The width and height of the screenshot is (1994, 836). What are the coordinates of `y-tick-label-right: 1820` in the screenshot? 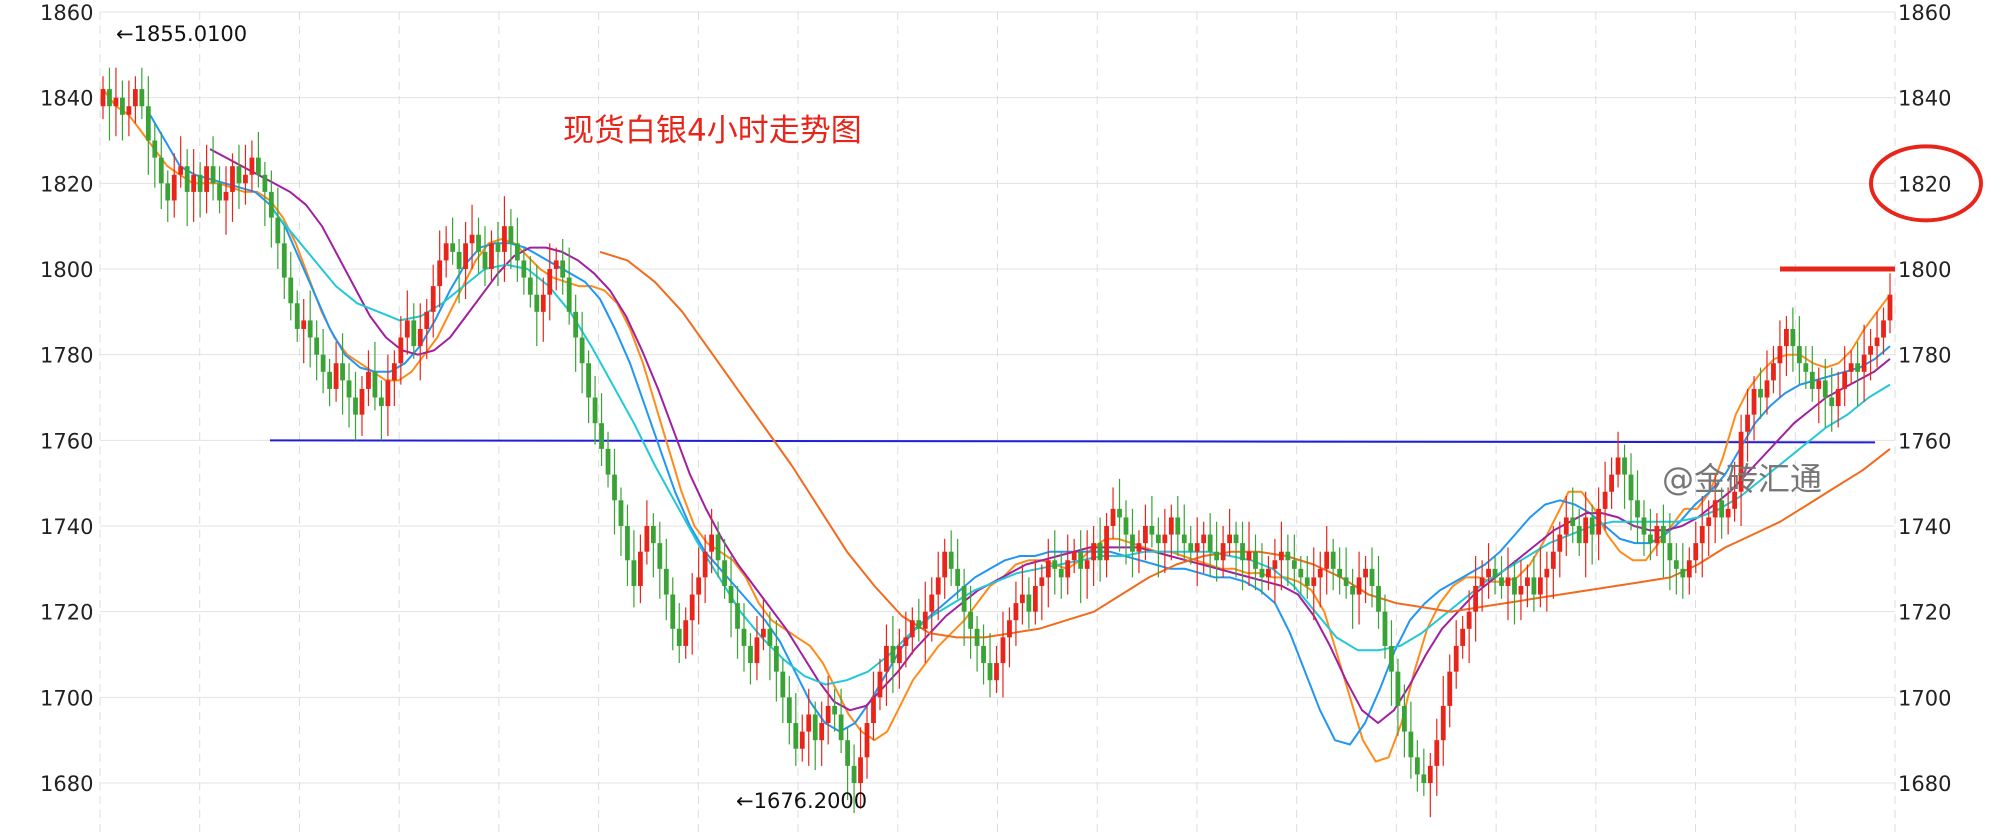 It's located at (1924, 184).